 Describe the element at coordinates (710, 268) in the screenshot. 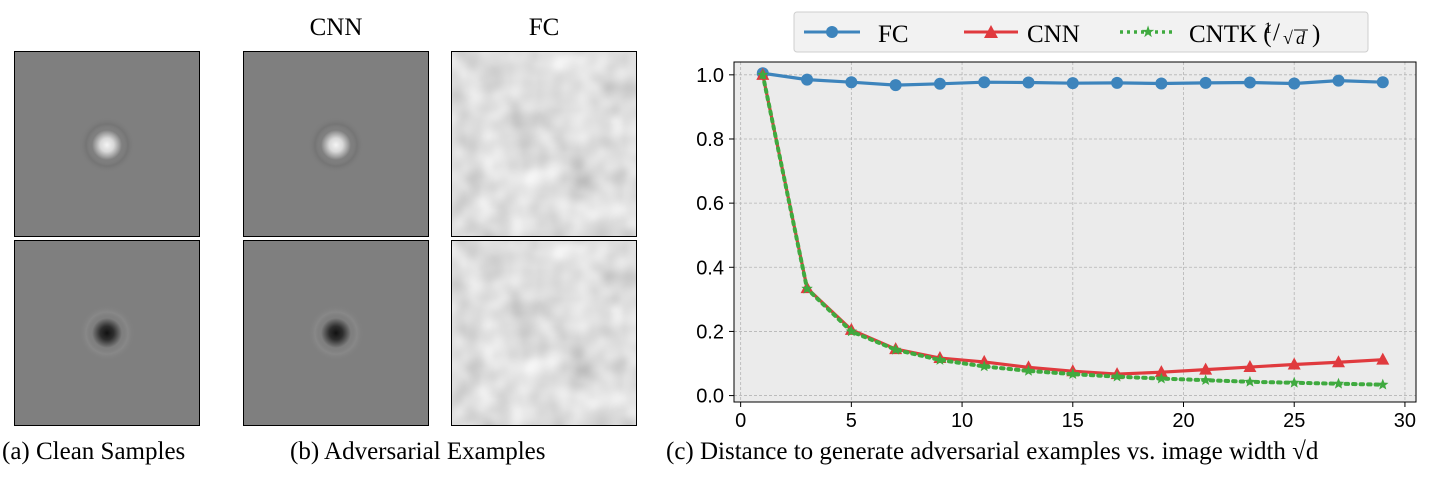

I see `y-tick-label-2: 0.4` at that location.